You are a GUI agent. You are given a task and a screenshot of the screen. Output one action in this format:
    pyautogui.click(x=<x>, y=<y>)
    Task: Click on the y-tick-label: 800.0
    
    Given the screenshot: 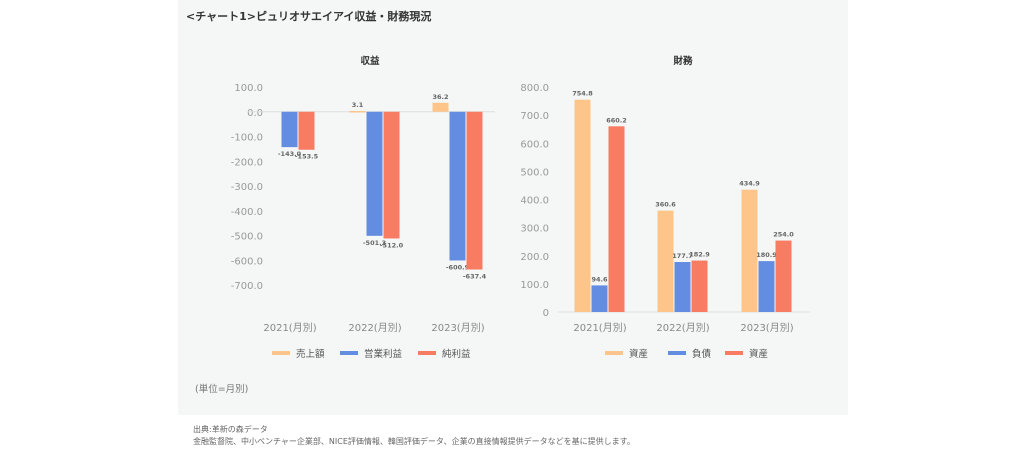 What is the action you would take?
    pyautogui.click(x=534, y=88)
    